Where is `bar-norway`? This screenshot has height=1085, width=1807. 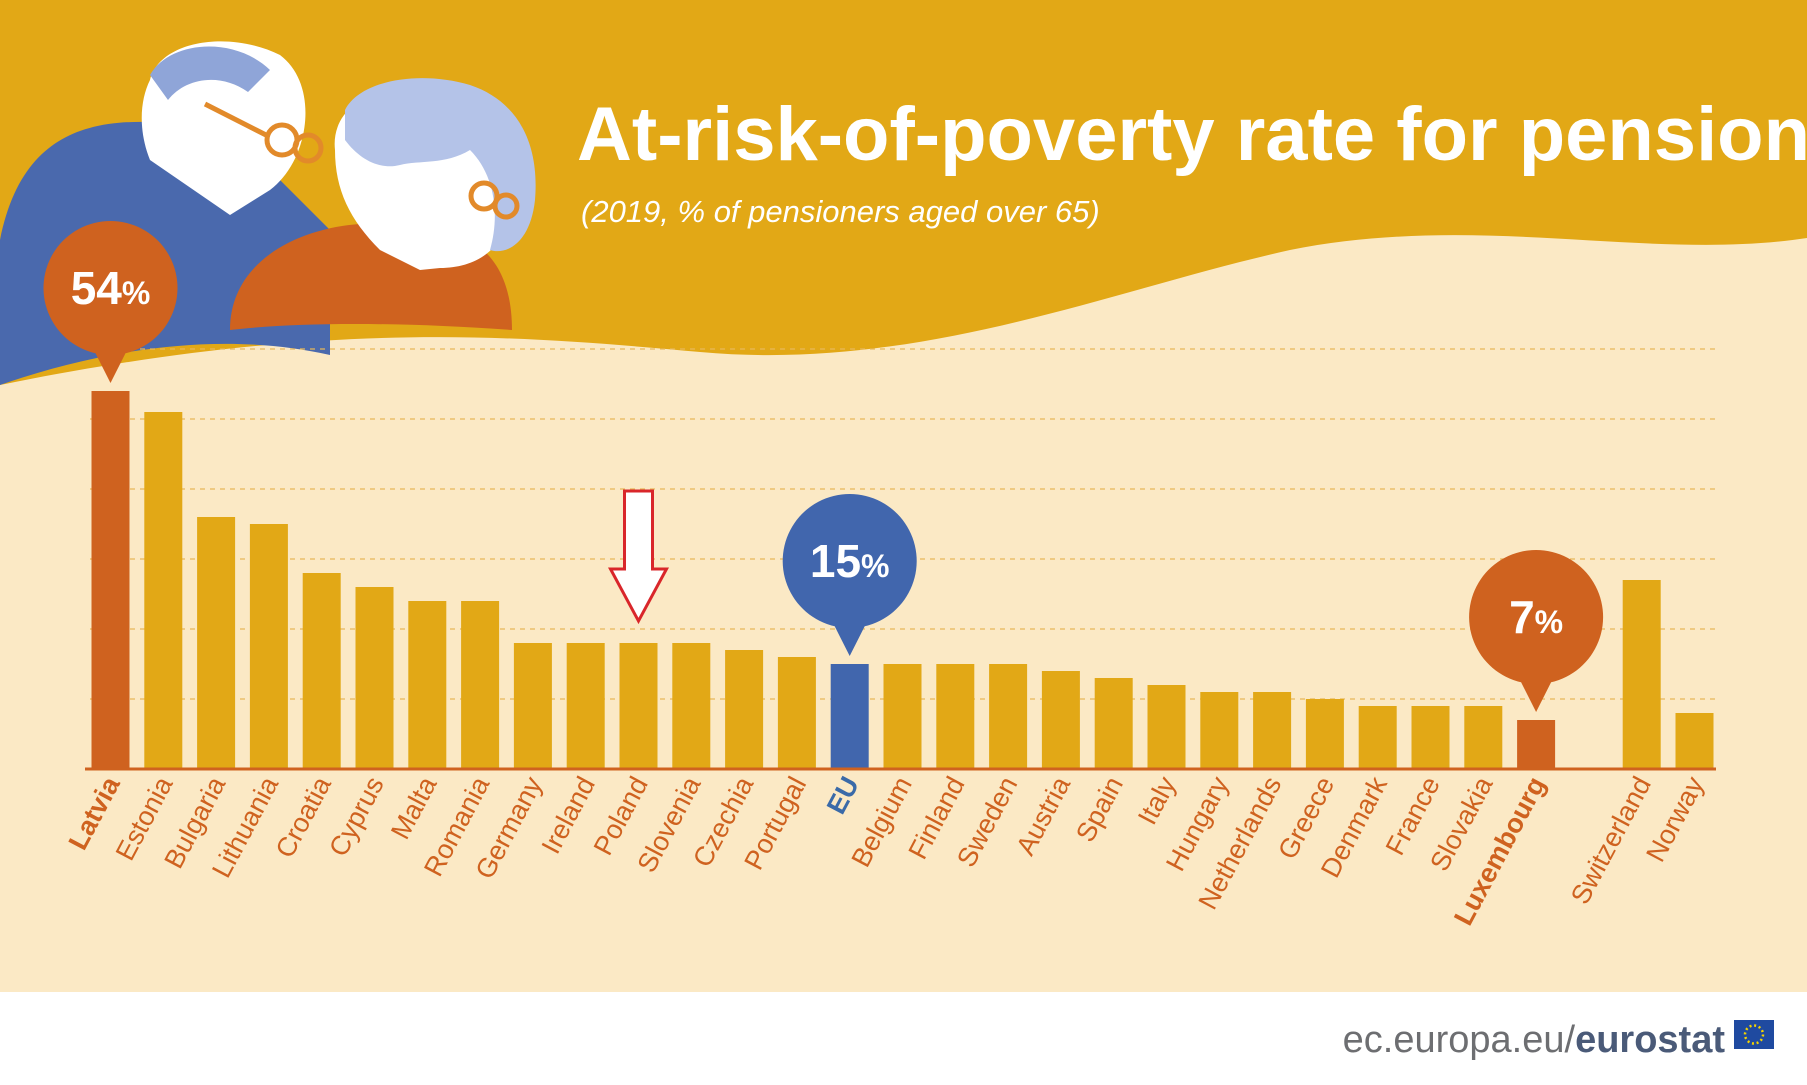 bar-norway is located at coordinates (1694, 741).